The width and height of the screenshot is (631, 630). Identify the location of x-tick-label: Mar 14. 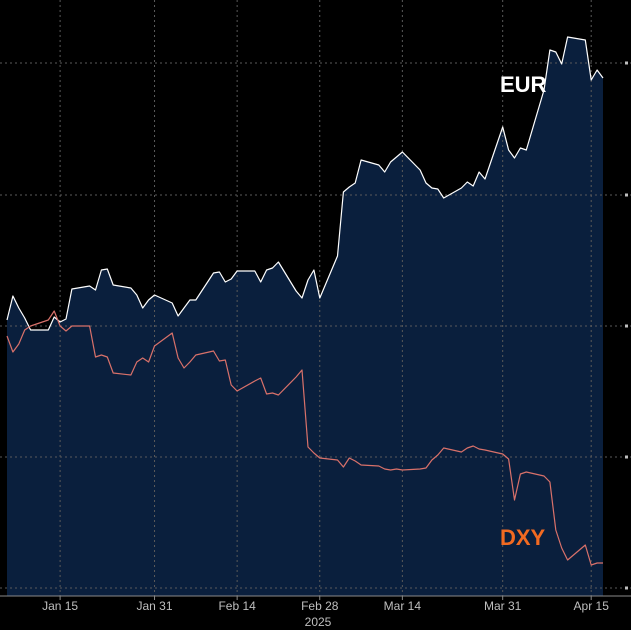
(403, 606).